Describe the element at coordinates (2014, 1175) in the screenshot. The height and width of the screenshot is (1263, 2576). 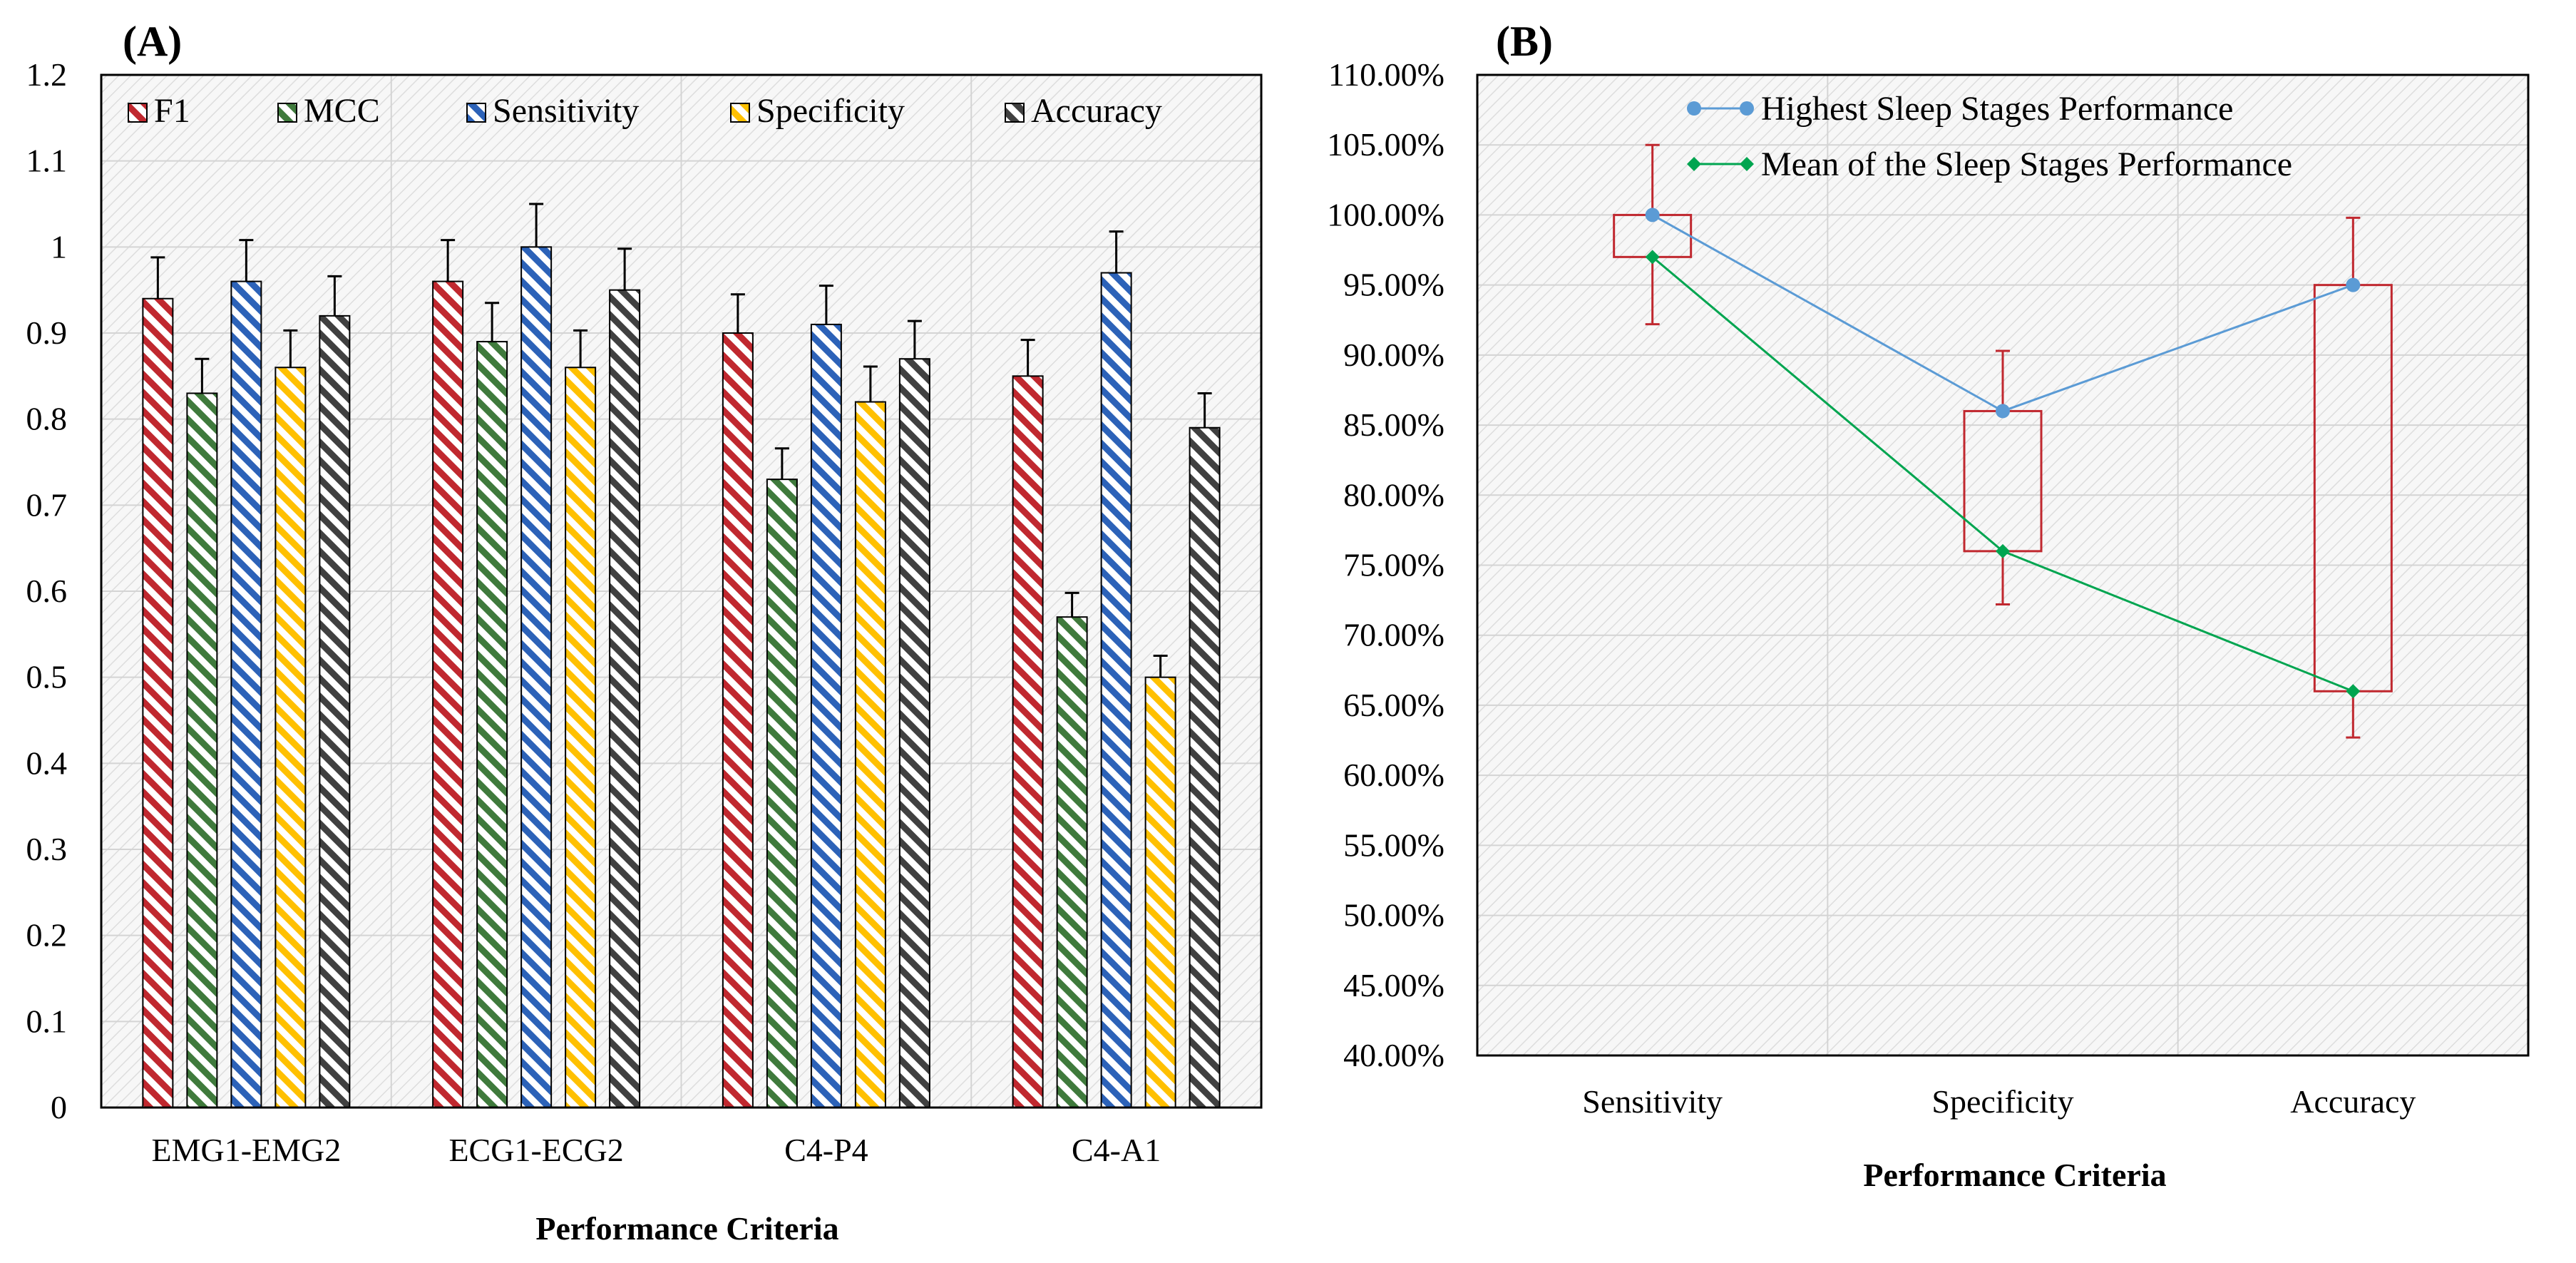
I see `panel-b-x-axis-title: Performance Criteria` at that location.